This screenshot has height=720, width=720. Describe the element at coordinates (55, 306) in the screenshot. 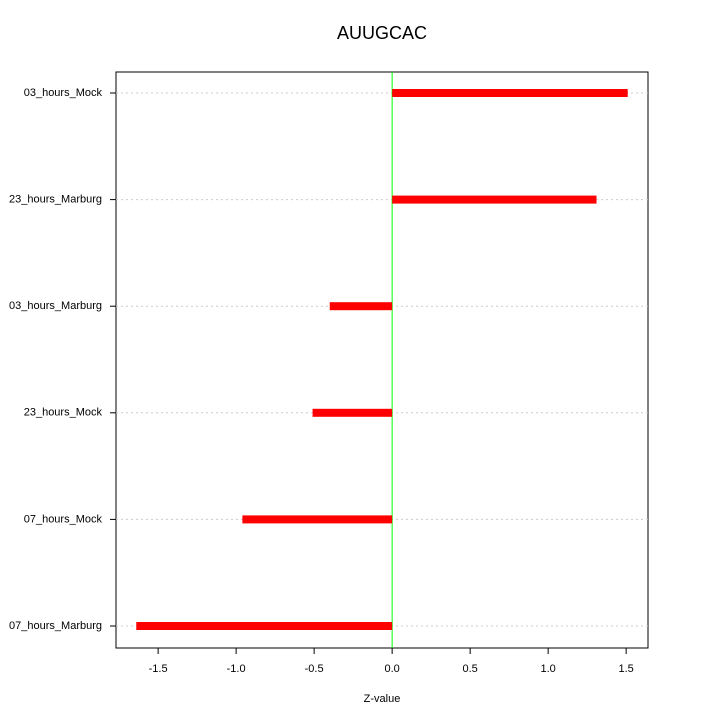

I see `y-tick-label: 03_hours_Marburg` at that location.